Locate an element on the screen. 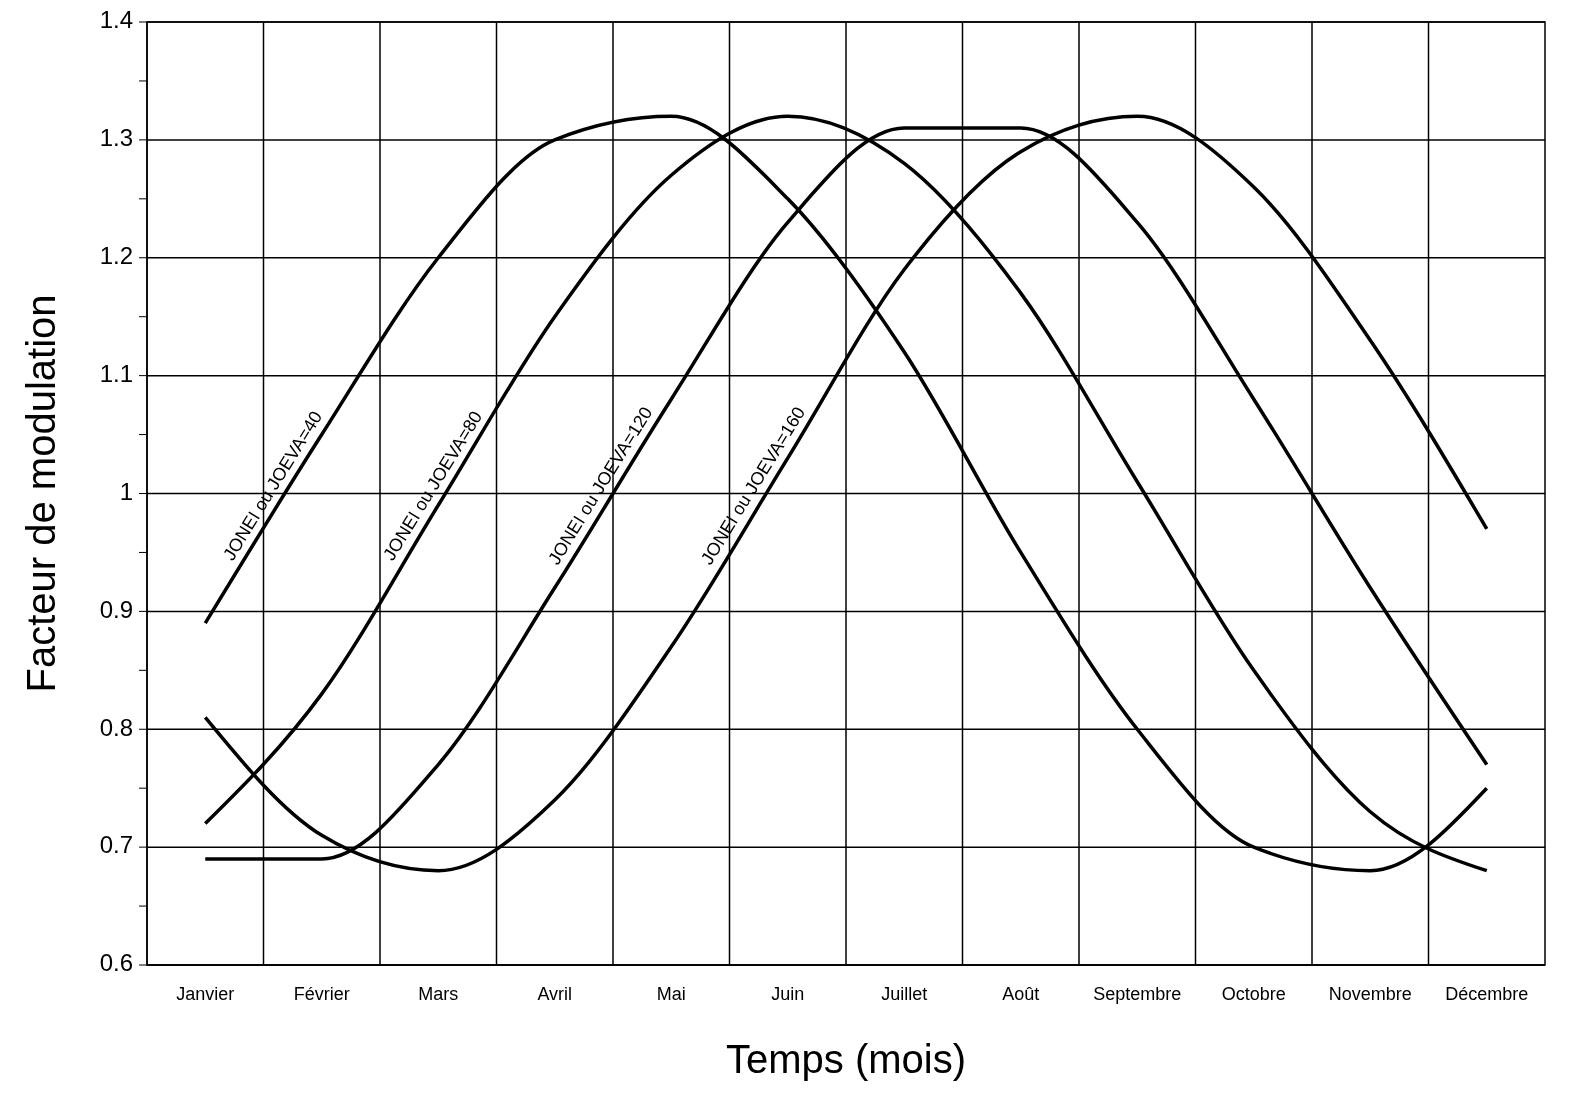  y-tick-label: 1.3 is located at coordinates (116, 138).